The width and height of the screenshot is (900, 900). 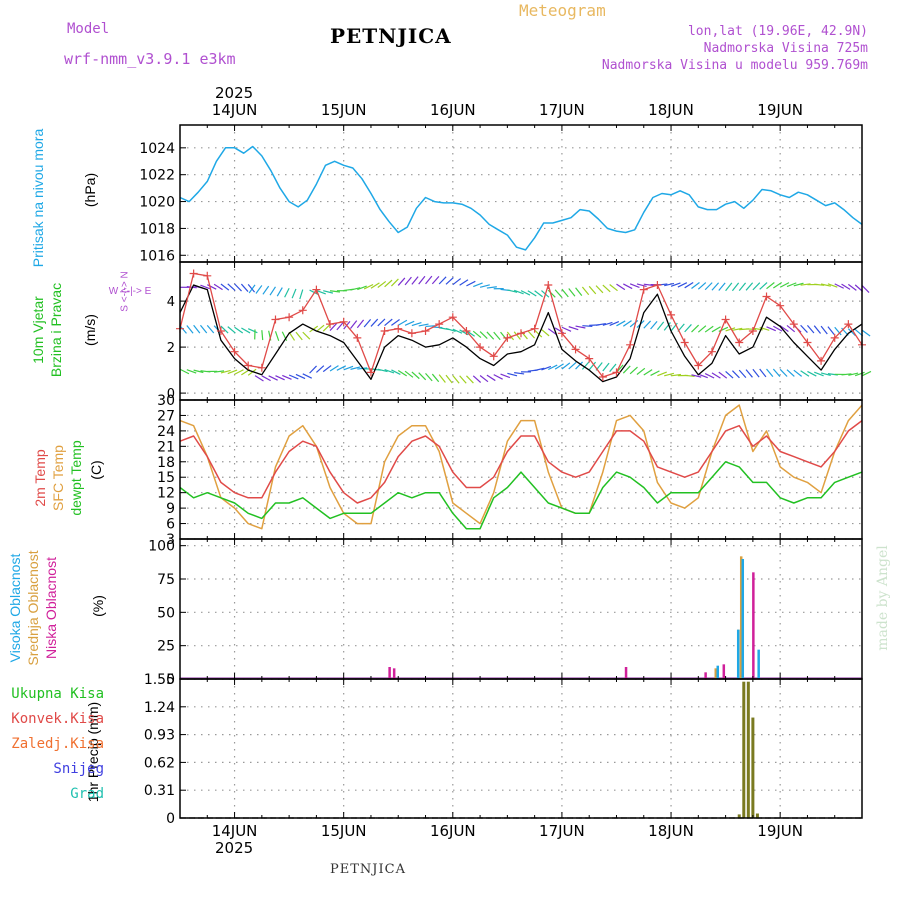 I want to click on footer-station: PETNJICA, so click(x=368, y=869).